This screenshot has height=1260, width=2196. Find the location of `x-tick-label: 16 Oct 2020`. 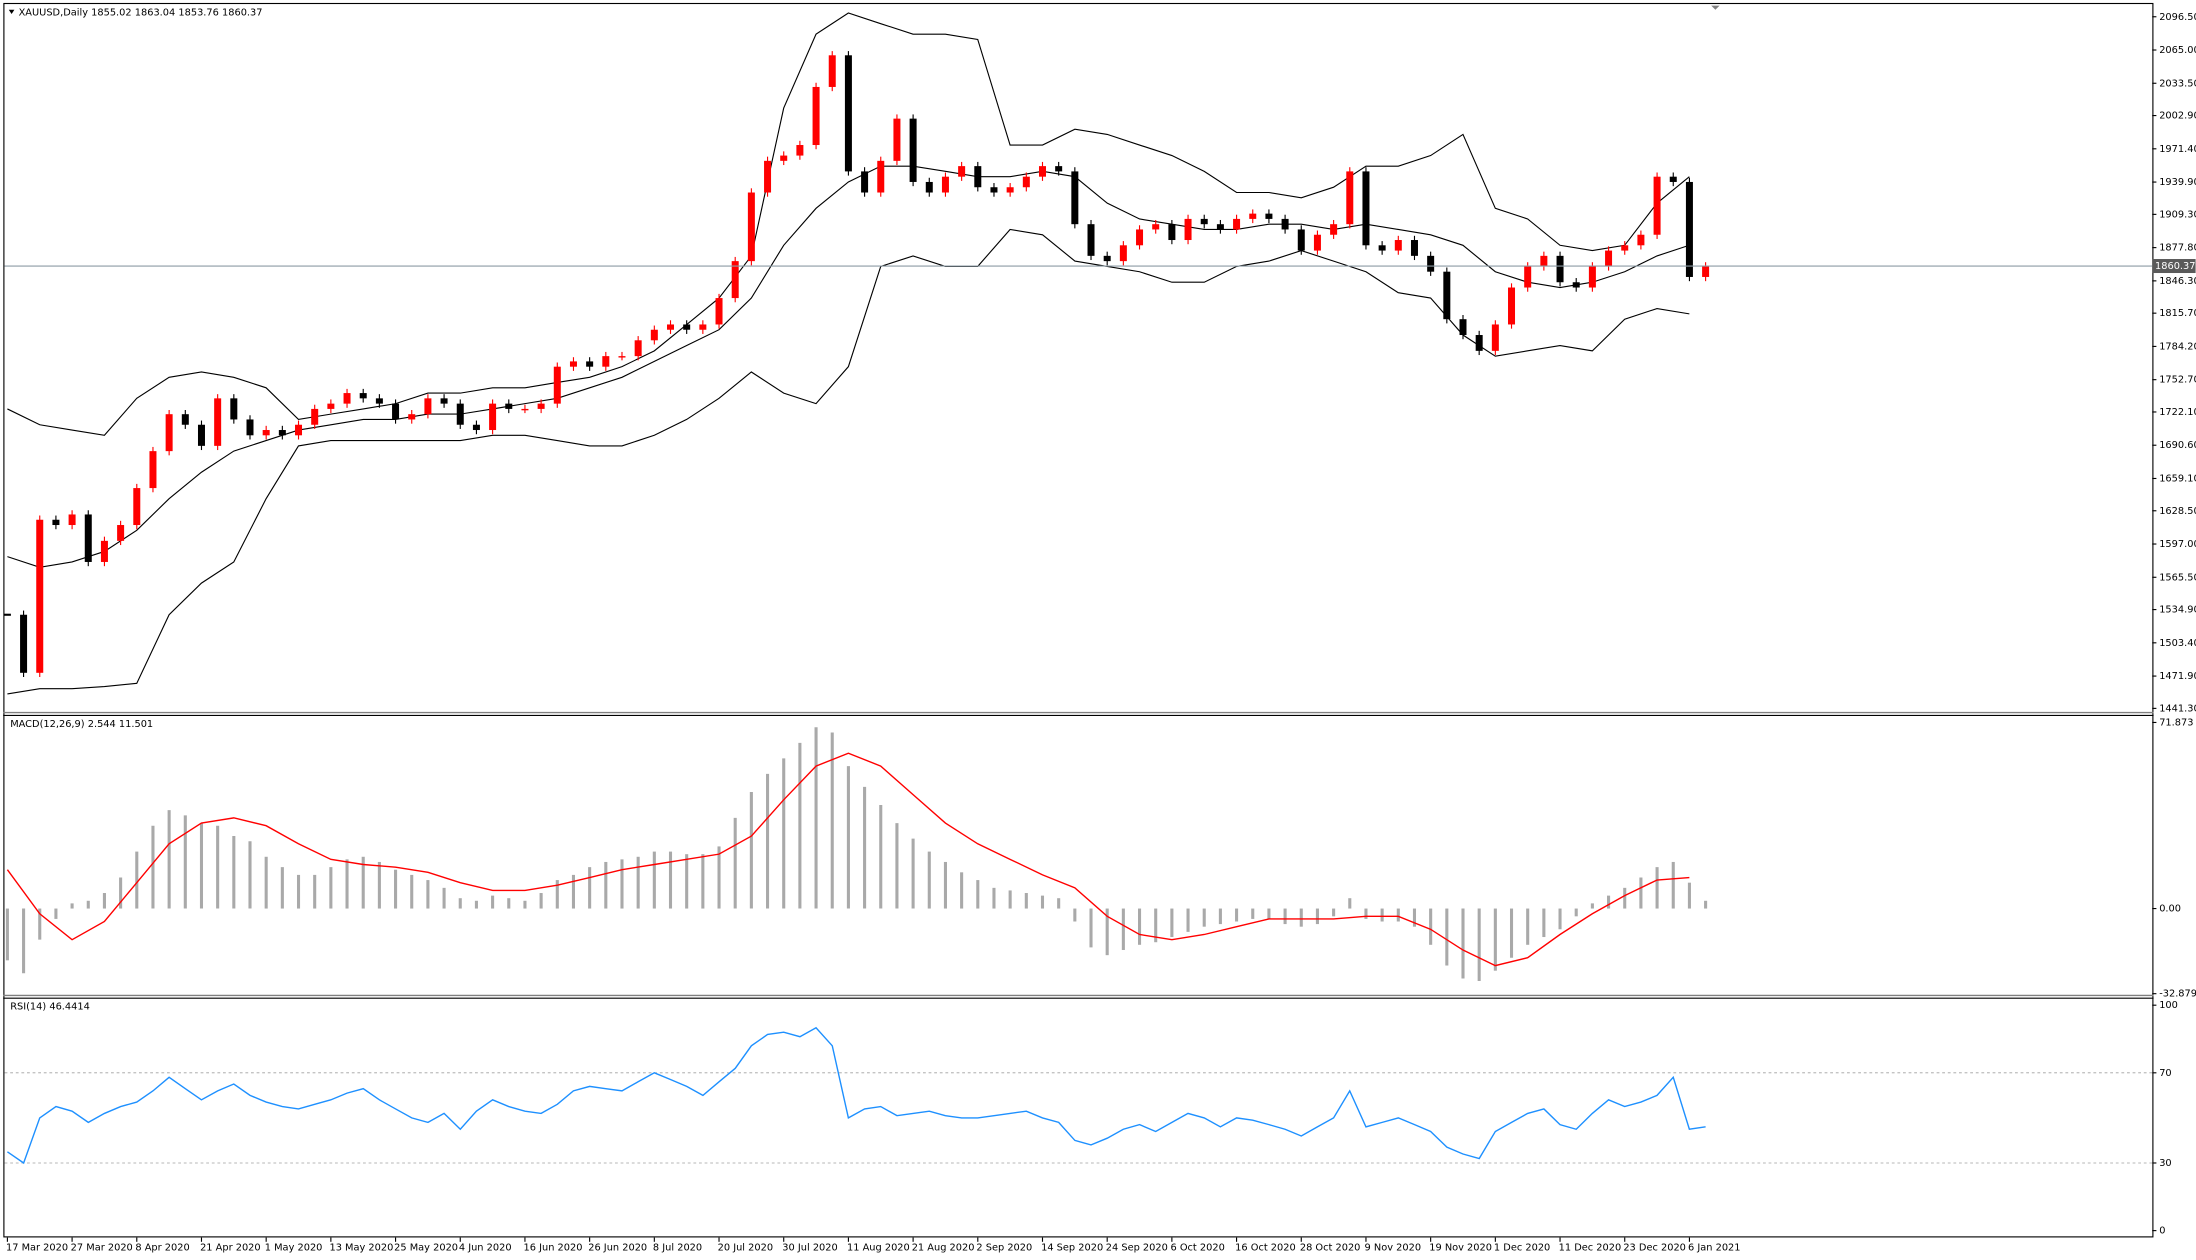

x-tick-label: 16 Oct 2020 is located at coordinates (1265, 1247).